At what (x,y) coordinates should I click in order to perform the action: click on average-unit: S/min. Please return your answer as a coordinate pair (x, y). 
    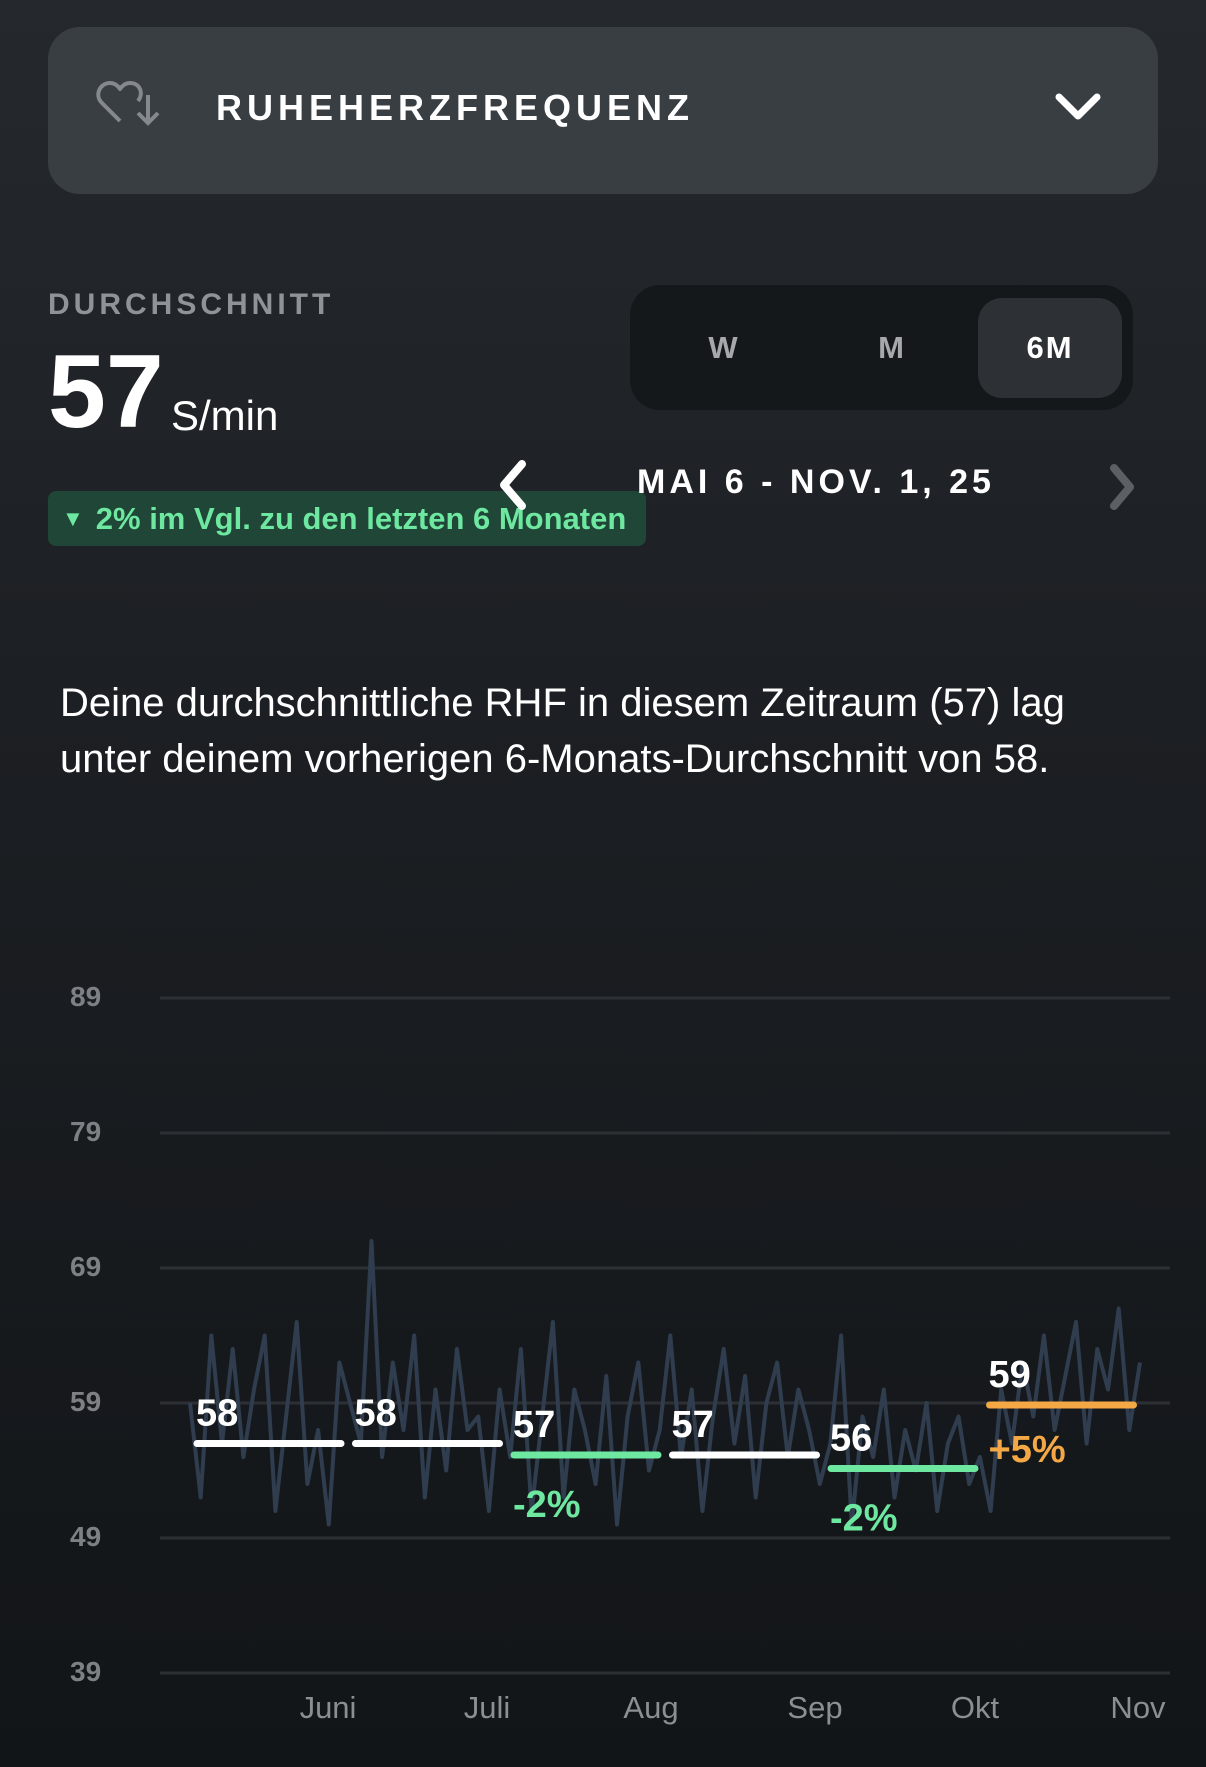
    Looking at the image, I should click on (225, 415).